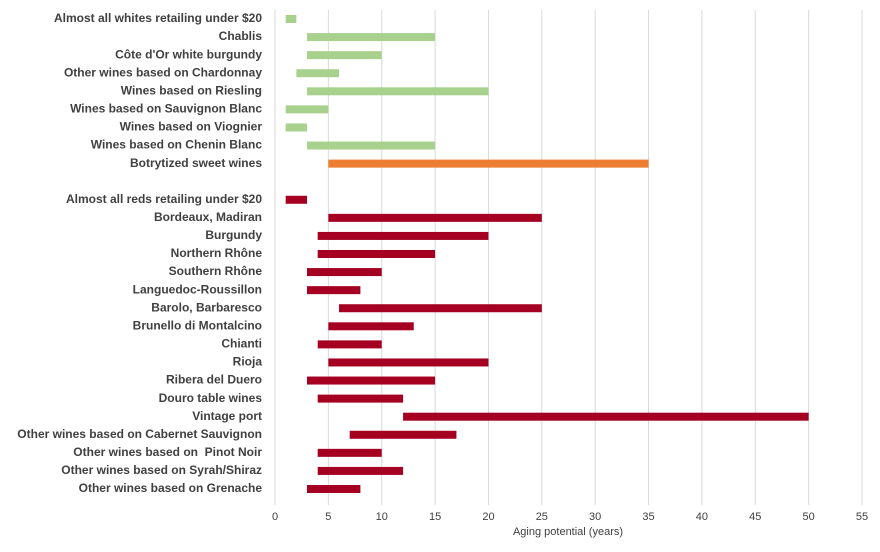 The width and height of the screenshot is (880, 552). I want to click on x-tick-label: 20, so click(488, 517).